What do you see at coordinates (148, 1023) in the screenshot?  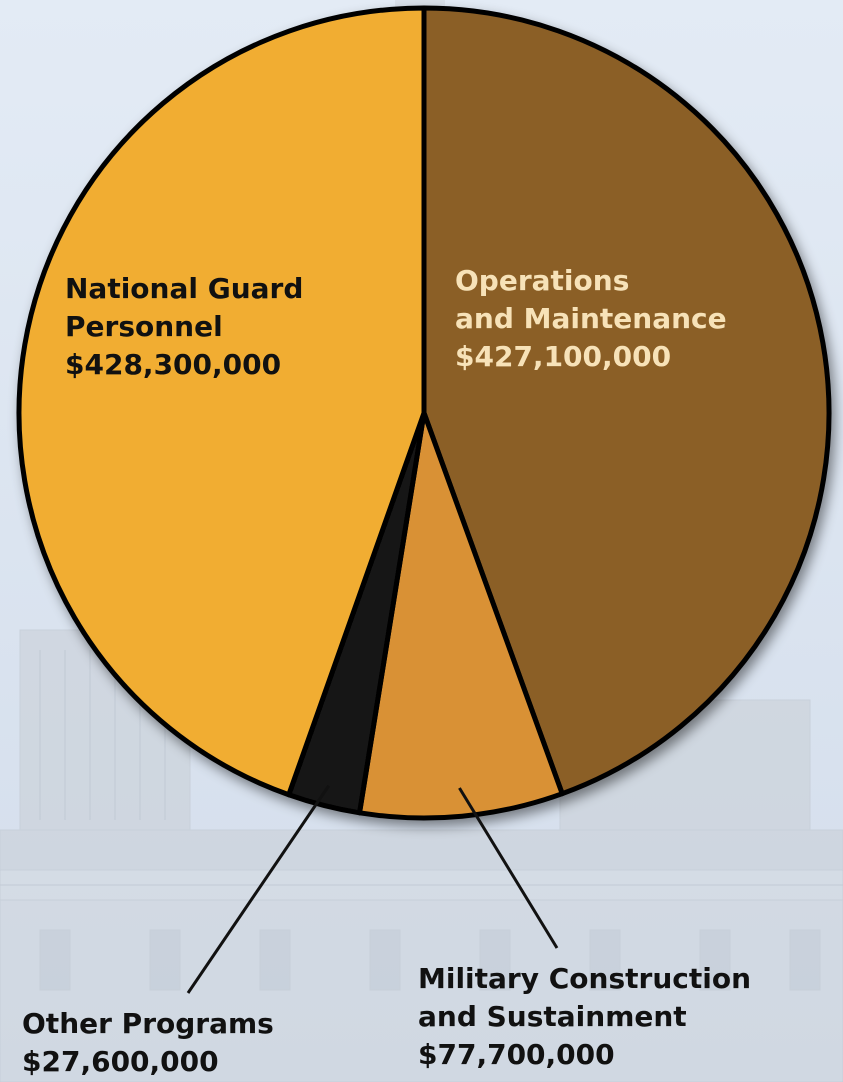 I see `label-op-line1: Other Programs` at bounding box center [148, 1023].